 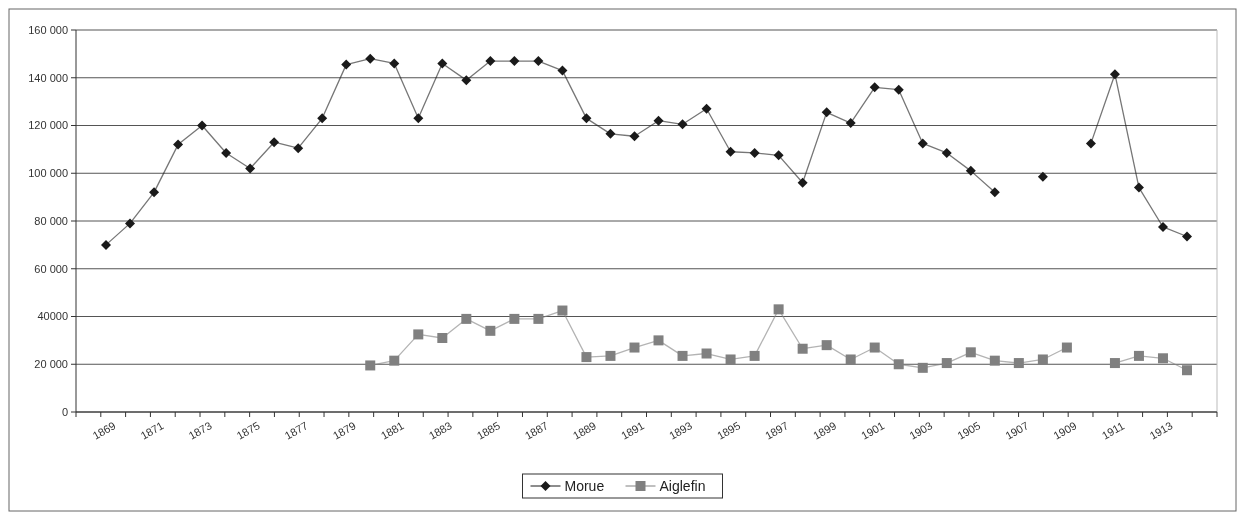 I want to click on y-tick-label: 160 000, so click(x=48, y=29).